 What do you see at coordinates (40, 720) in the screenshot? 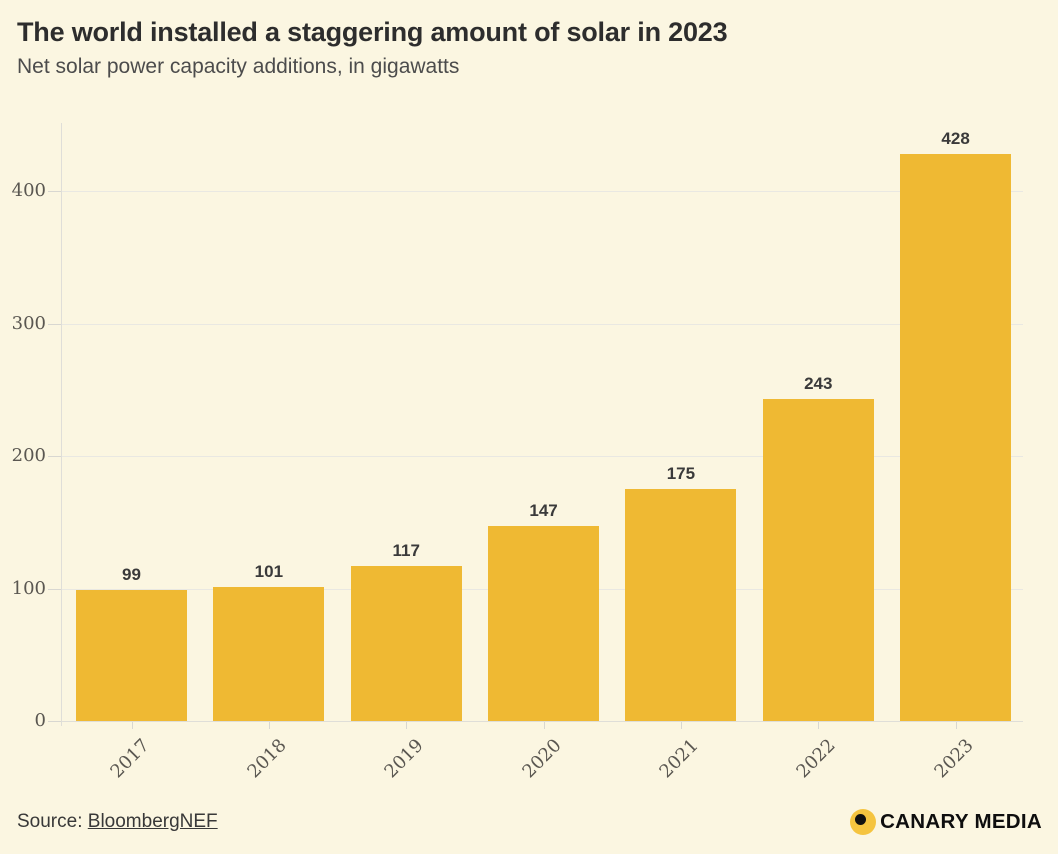
I see `y-axis-tick-label: 0` at bounding box center [40, 720].